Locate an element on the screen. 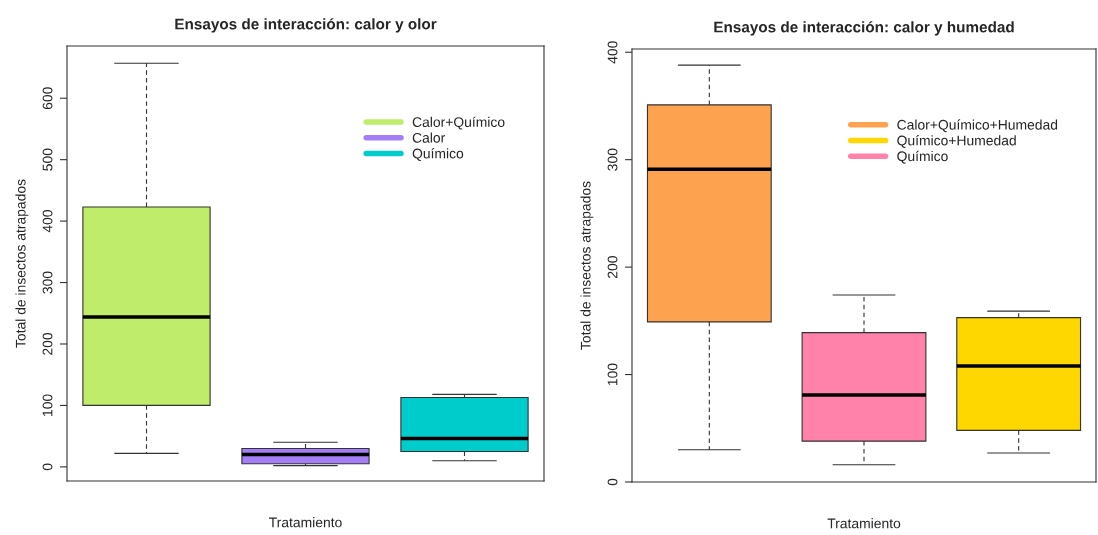  y-tick-label: 600 is located at coordinates (47, 98).